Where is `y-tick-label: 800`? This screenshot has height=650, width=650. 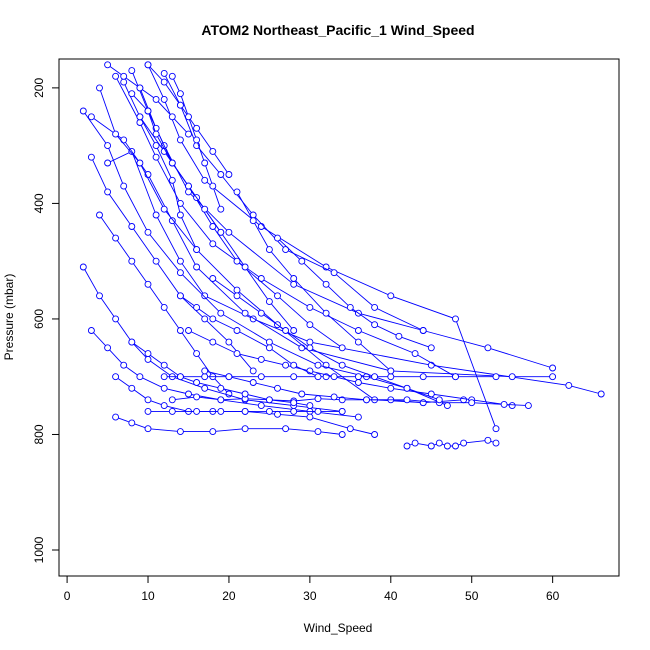
y-tick-label: 800 is located at coordinates (39, 434).